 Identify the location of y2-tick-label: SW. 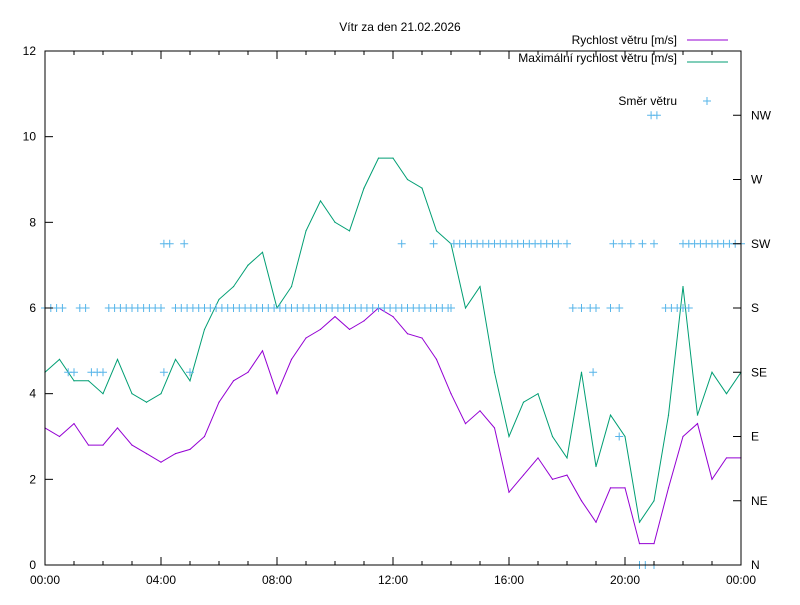
(761, 244).